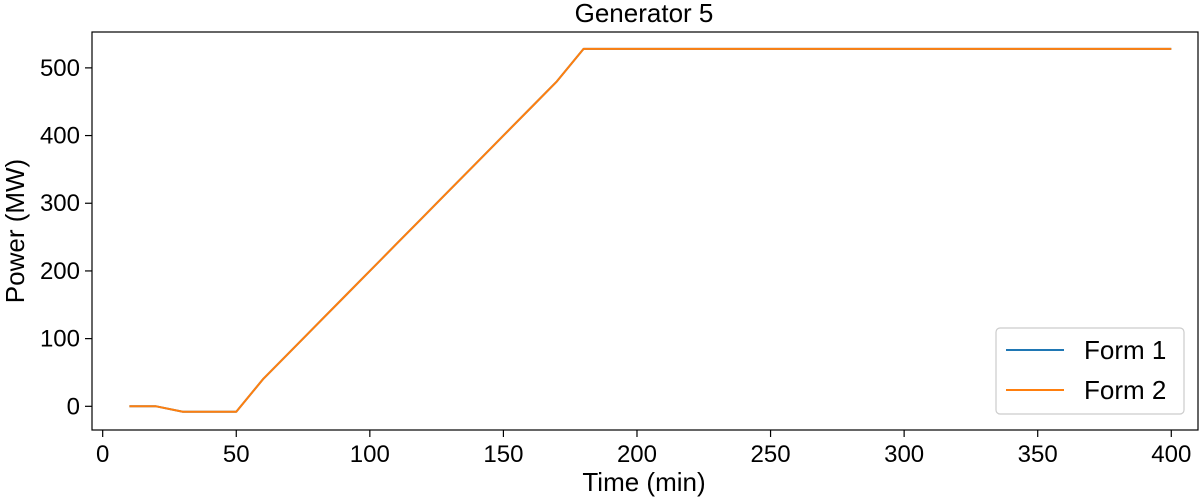 The height and width of the screenshot is (500, 1200). Describe the element at coordinates (15, 231) in the screenshot. I see `y-axis-title: Power (MW)` at that location.